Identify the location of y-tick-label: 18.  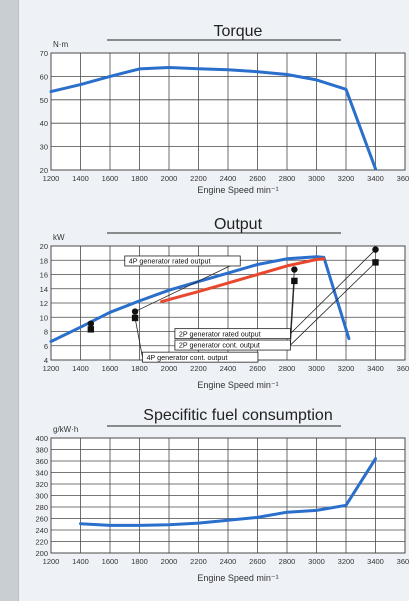
(44, 260).